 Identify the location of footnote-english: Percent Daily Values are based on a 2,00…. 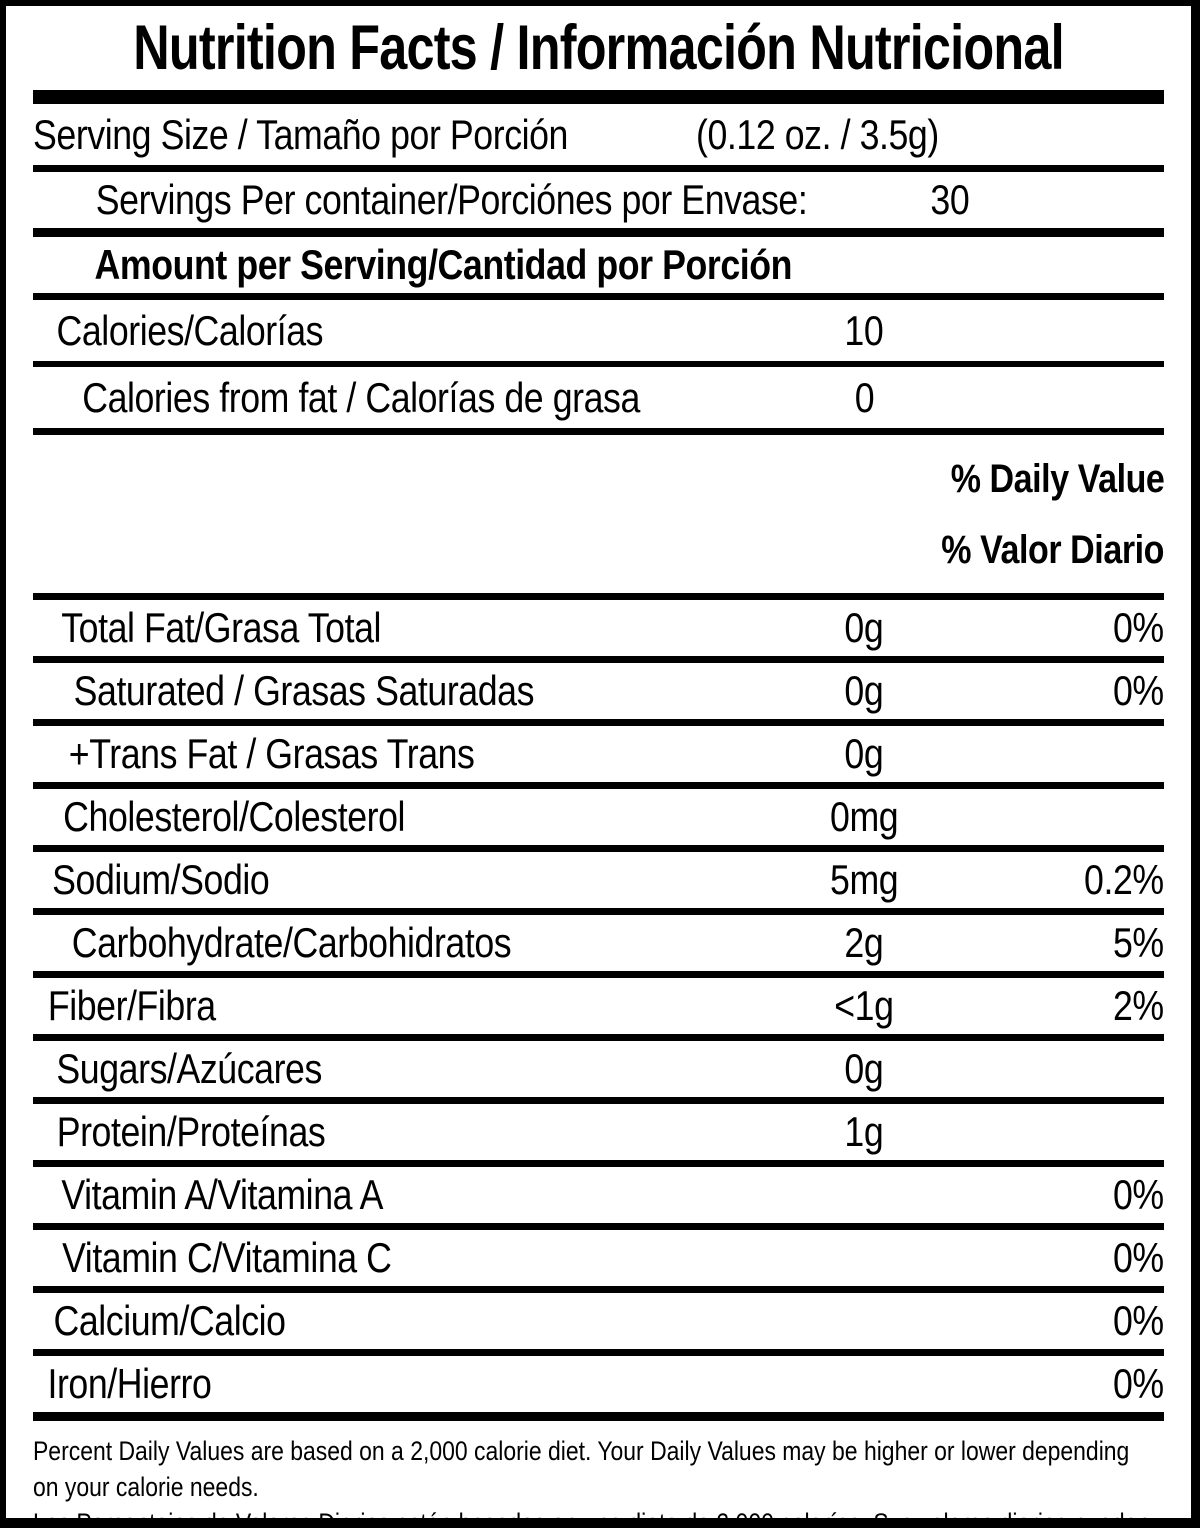
(581, 1469).